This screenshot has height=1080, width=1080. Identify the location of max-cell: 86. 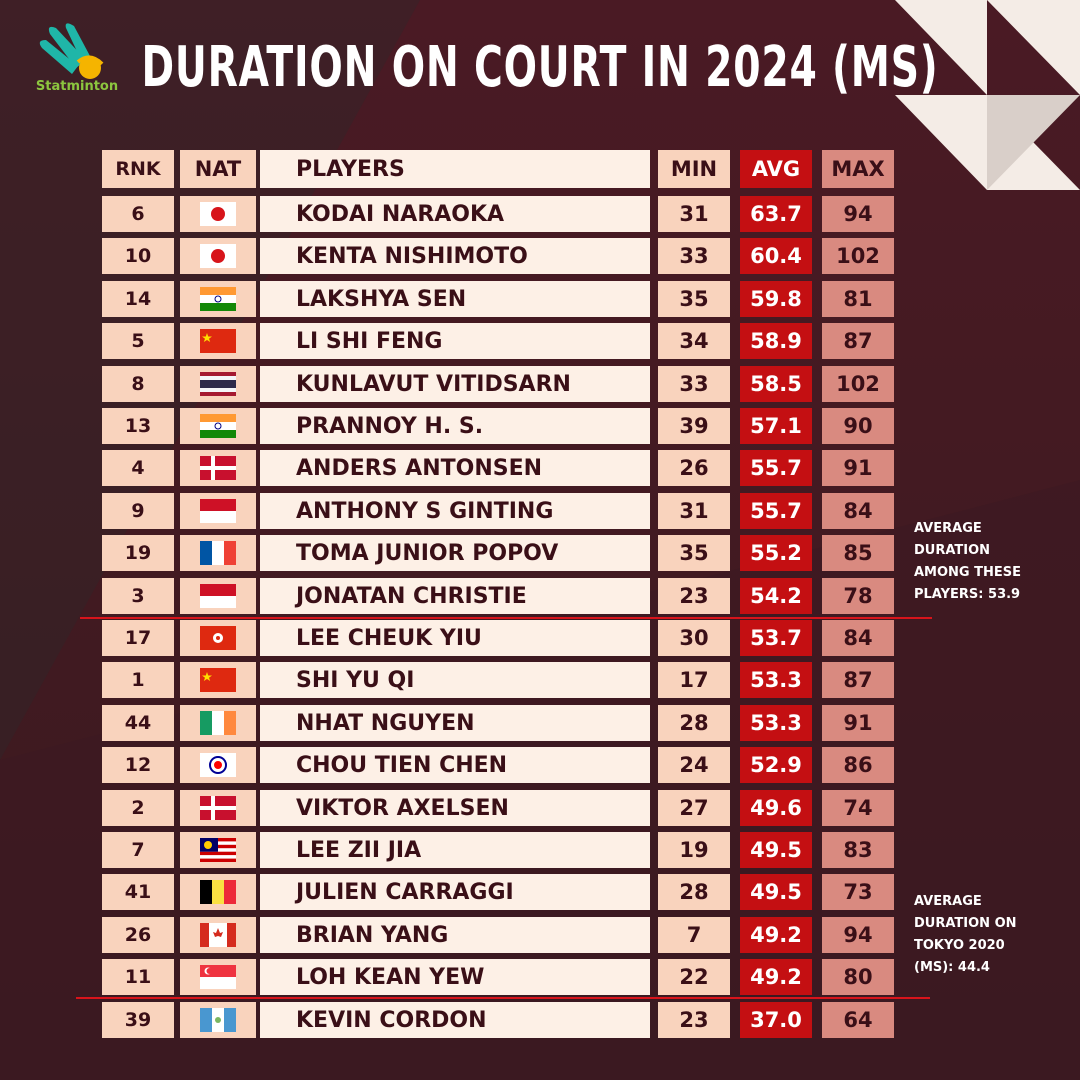
(858, 765).